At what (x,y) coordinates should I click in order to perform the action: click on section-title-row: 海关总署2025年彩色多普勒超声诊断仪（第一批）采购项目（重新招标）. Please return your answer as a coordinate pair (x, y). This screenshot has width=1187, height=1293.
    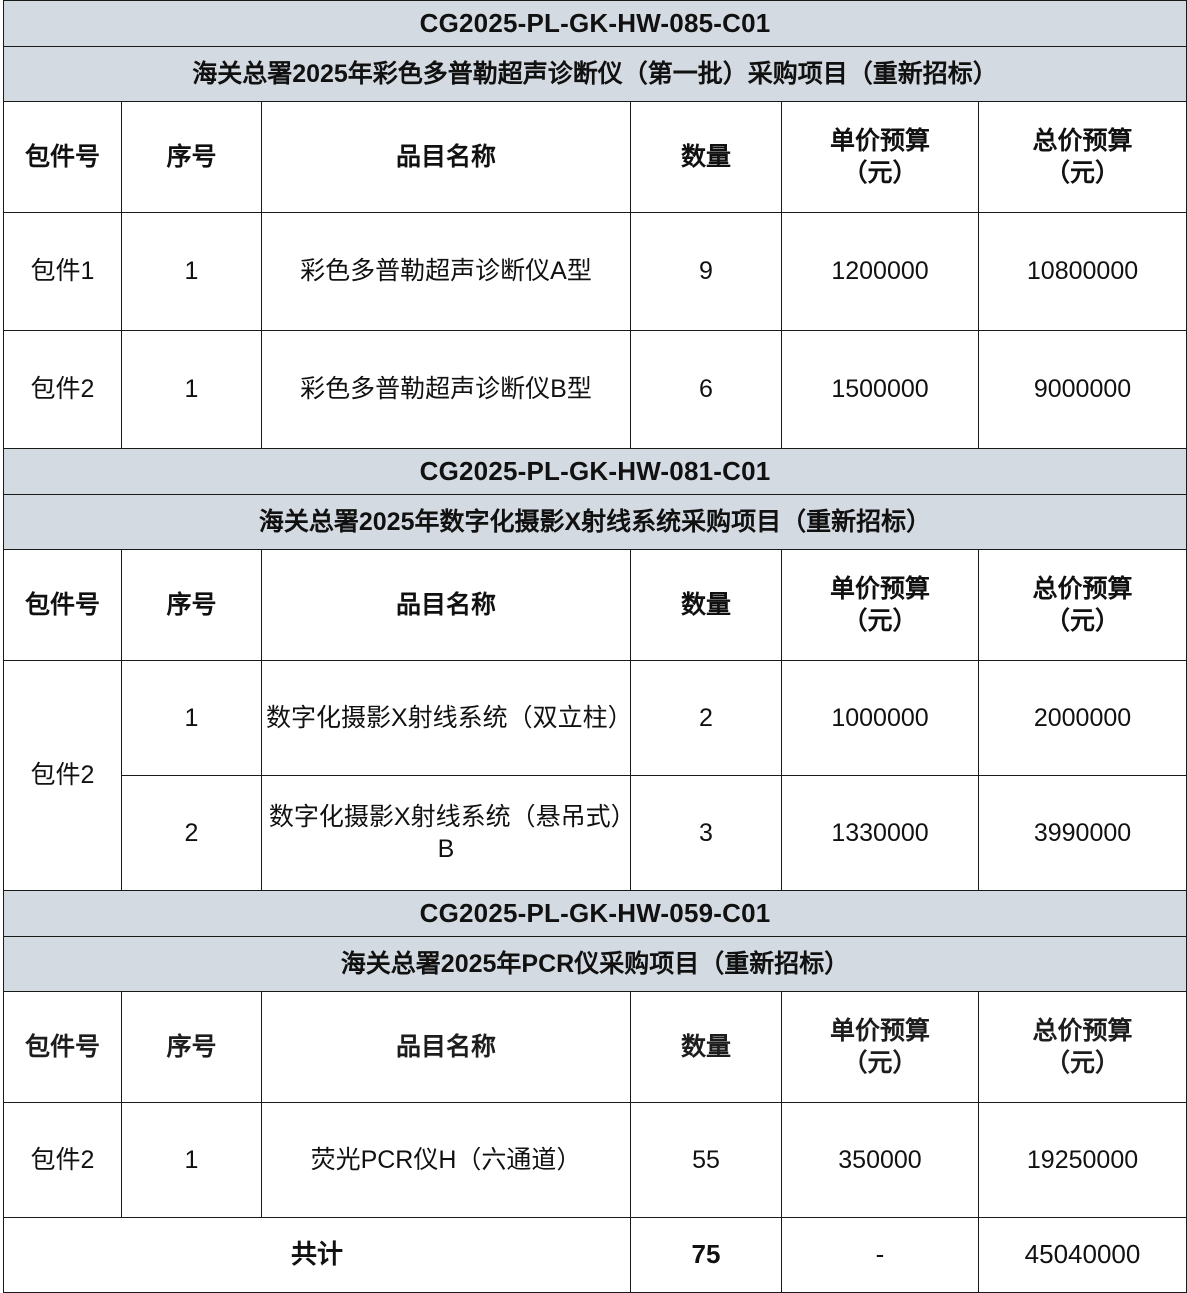
    Looking at the image, I should click on (594, 74).